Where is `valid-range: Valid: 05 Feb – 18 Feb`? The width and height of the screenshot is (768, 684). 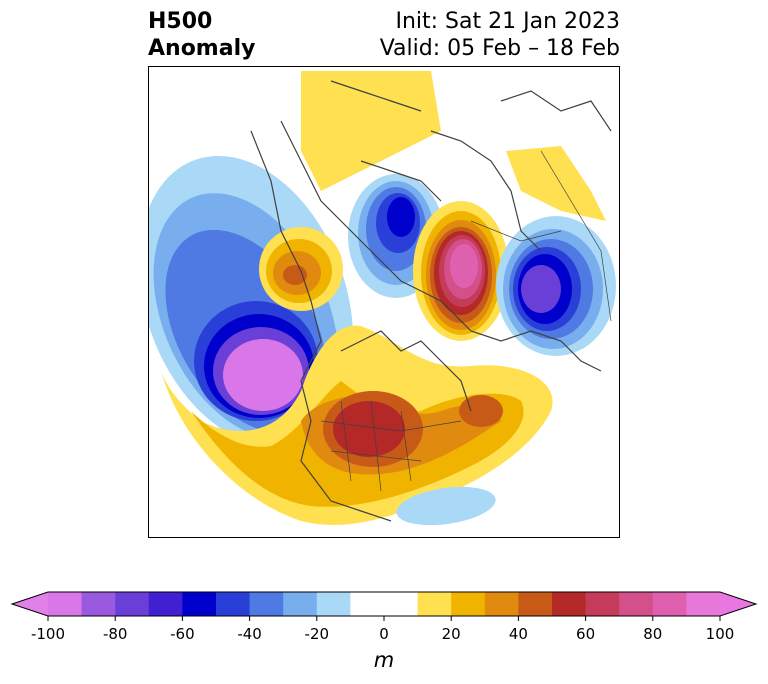 valid-range: Valid: 05 Feb – 18 Feb is located at coordinates (499, 48).